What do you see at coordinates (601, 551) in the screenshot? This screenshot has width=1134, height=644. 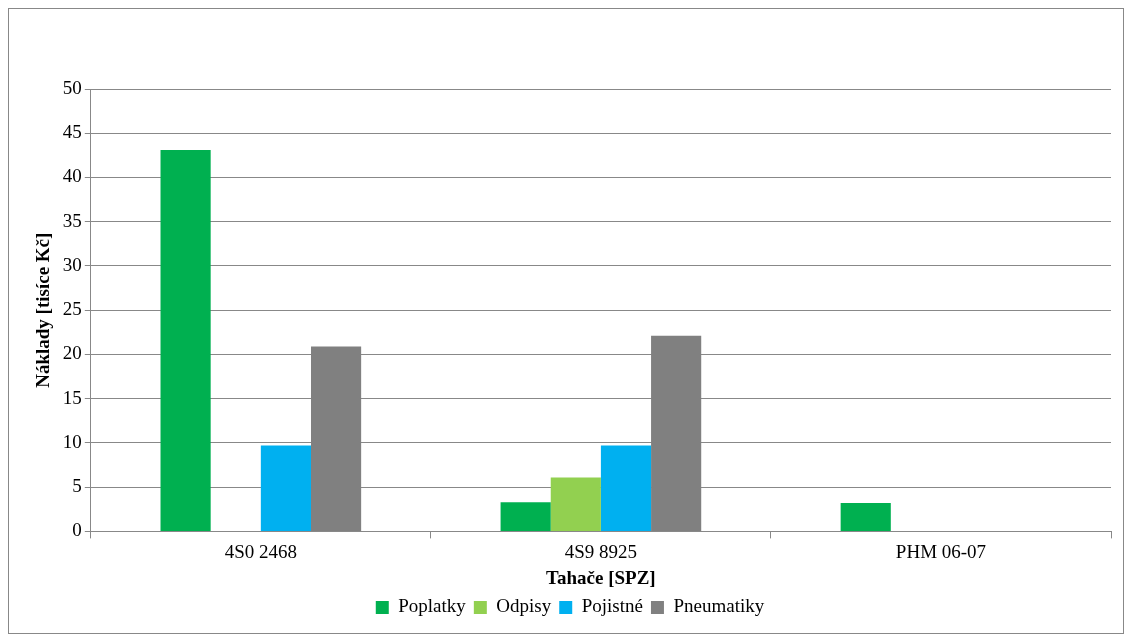 I see `x-tick-label: 4S9 8925` at bounding box center [601, 551].